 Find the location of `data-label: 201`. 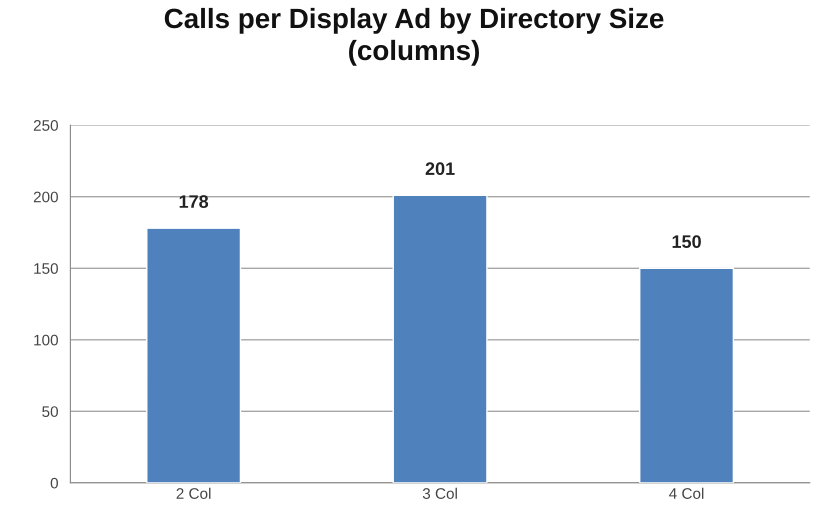

data-label: 201 is located at coordinates (440, 169).